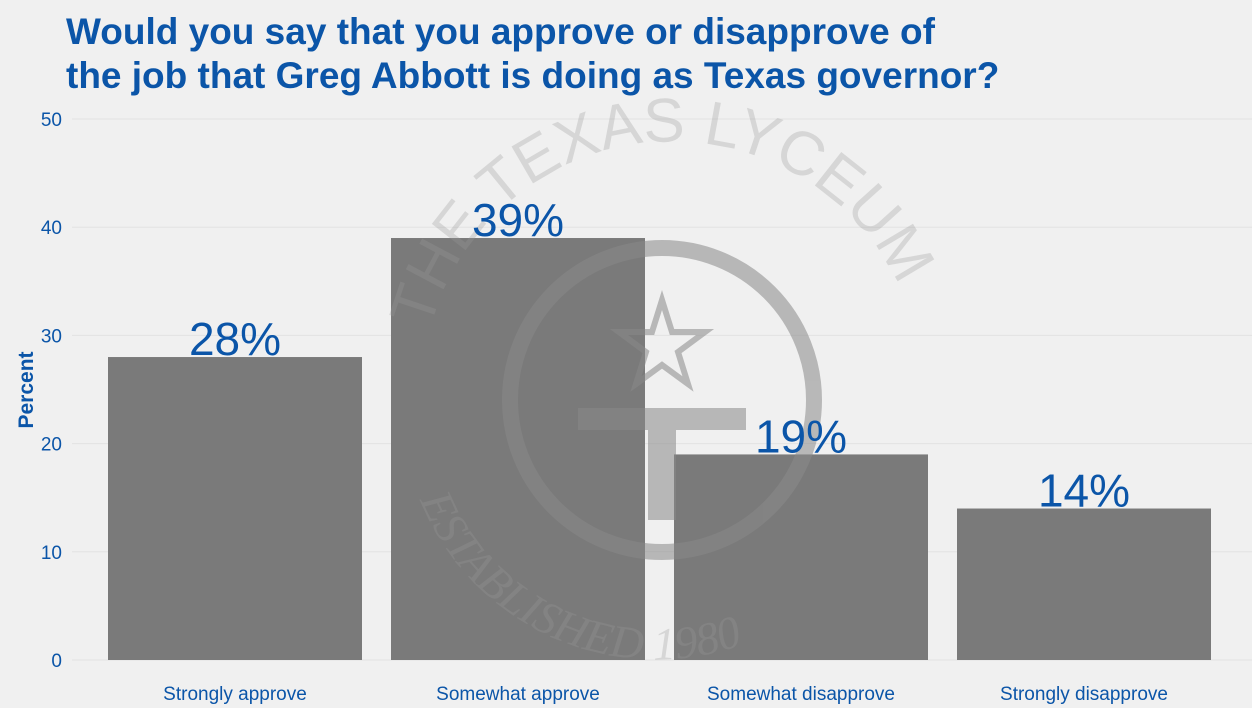 This screenshot has height=708, width=1252. What do you see at coordinates (26, 389) in the screenshot?
I see `y-axis-label: Percent` at bounding box center [26, 389].